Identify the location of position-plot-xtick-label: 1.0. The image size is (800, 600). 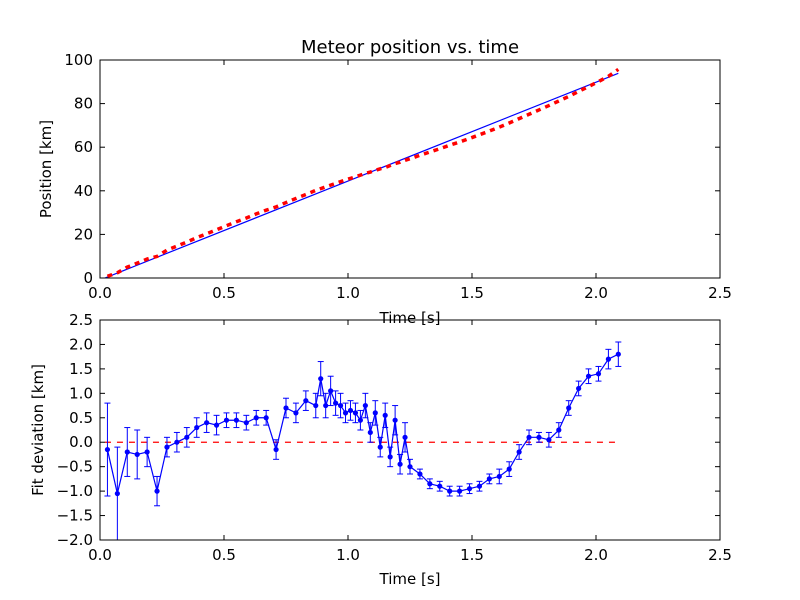
(348, 293).